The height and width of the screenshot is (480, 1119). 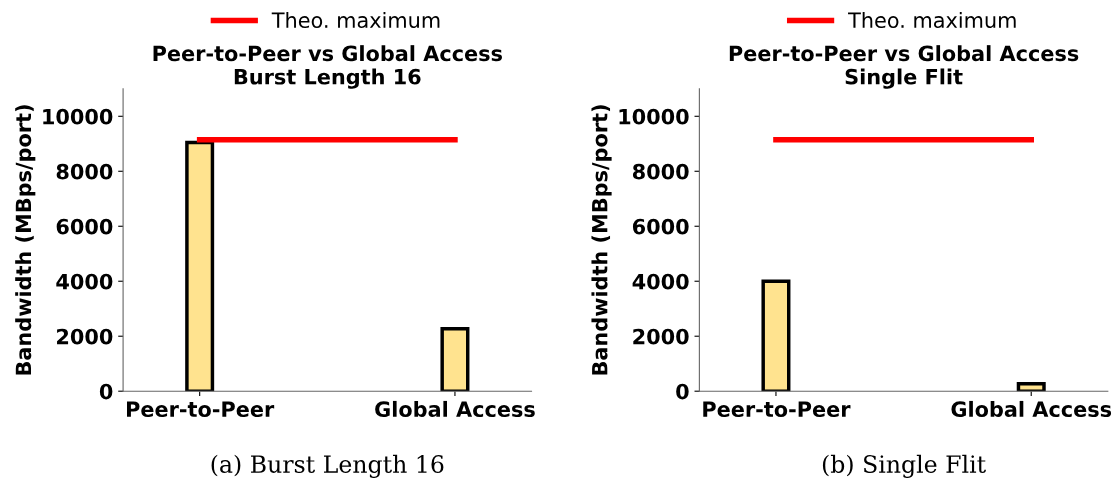 I want to click on chart-title: Peer-to-Peer vs Global Access Burst Length 16, so click(x=327, y=67).